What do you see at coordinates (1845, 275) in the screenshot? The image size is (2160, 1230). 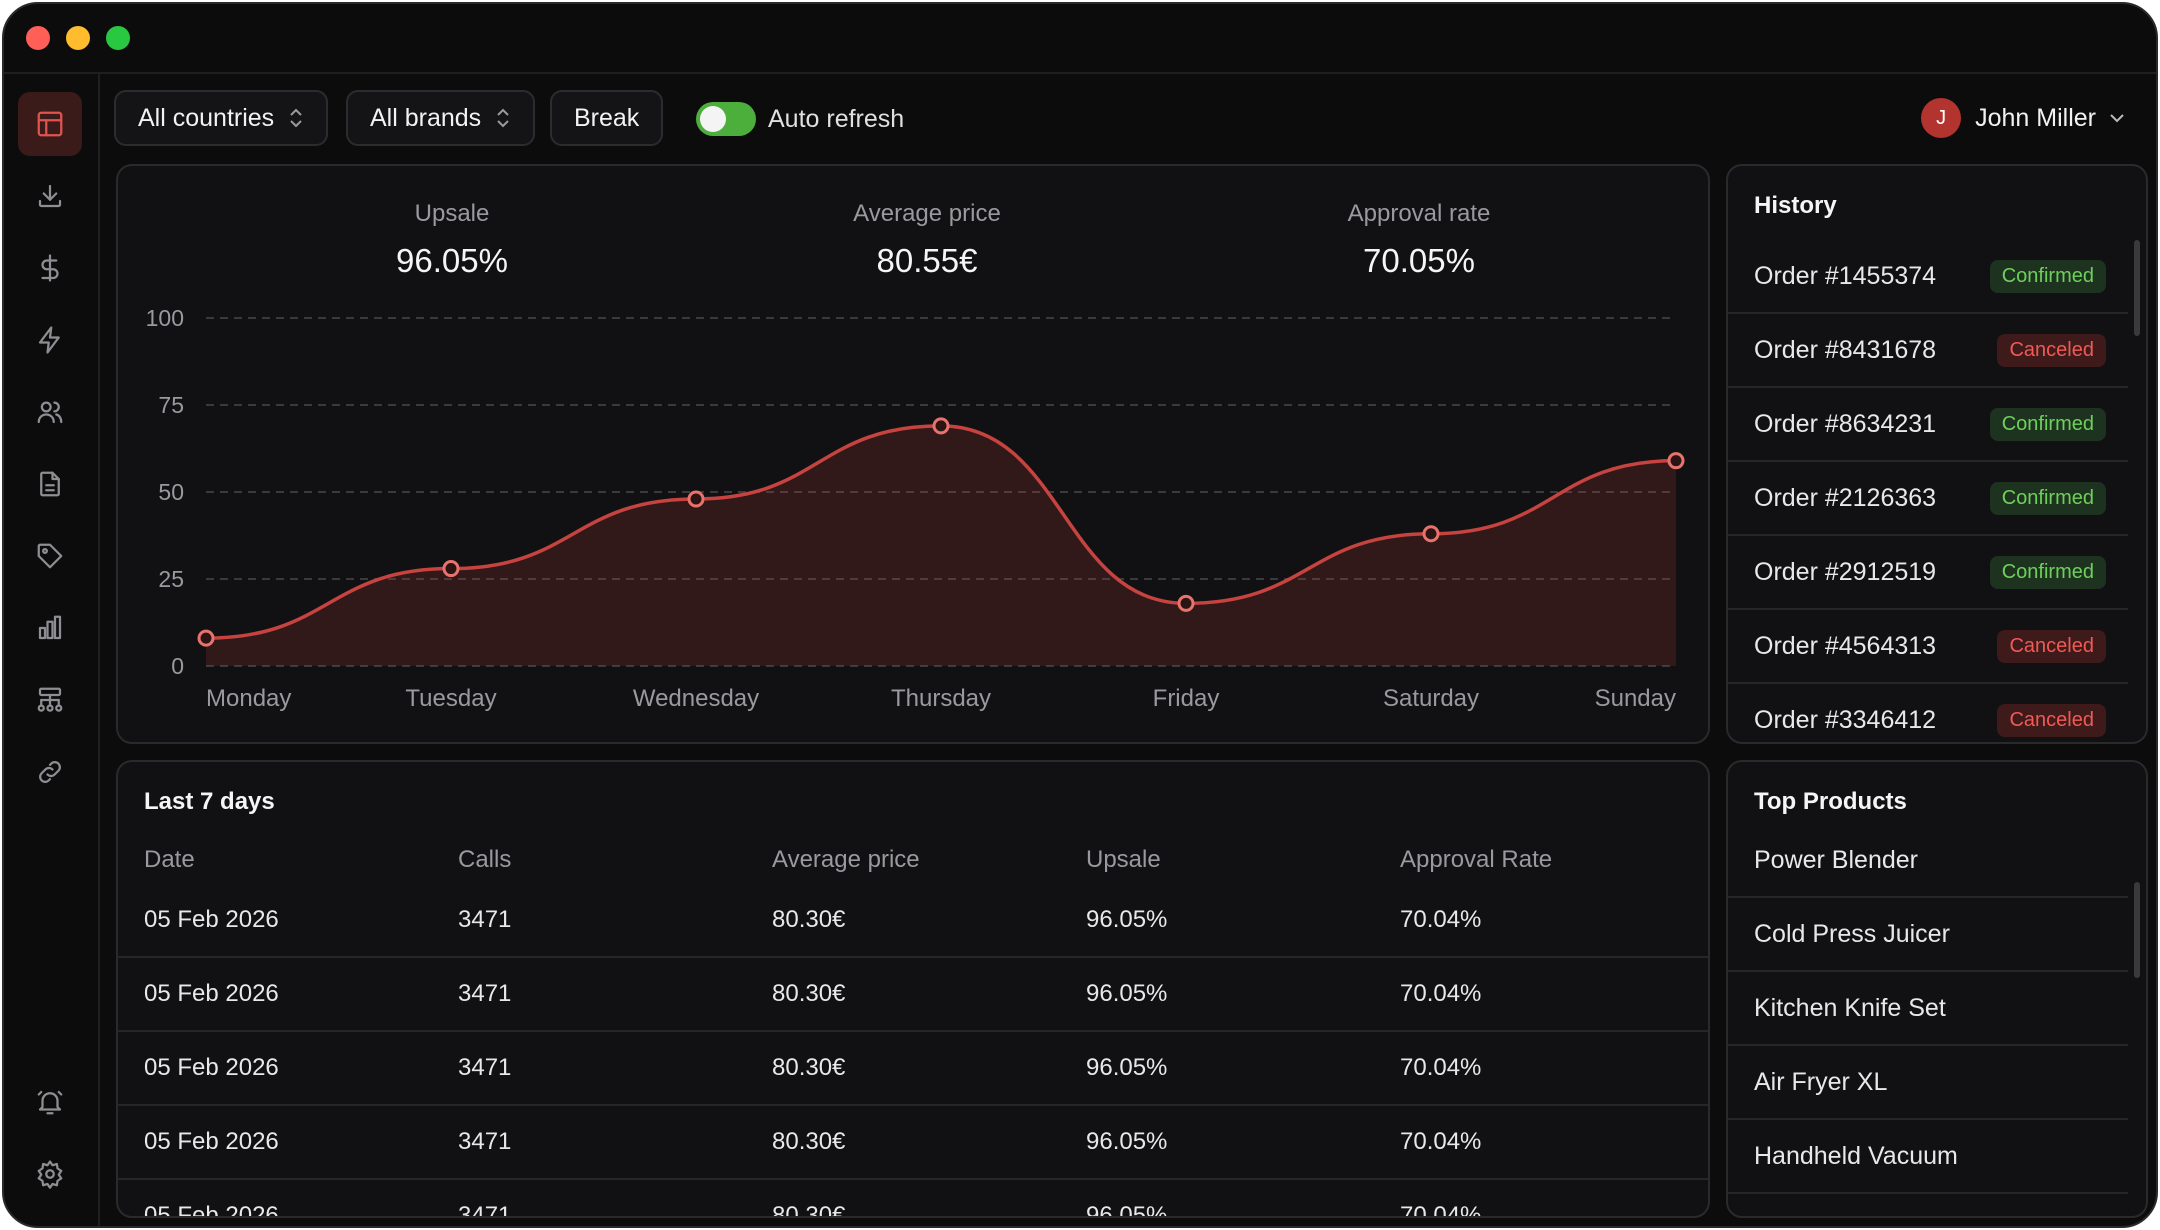 I see `order-id: Order #1455374` at bounding box center [1845, 275].